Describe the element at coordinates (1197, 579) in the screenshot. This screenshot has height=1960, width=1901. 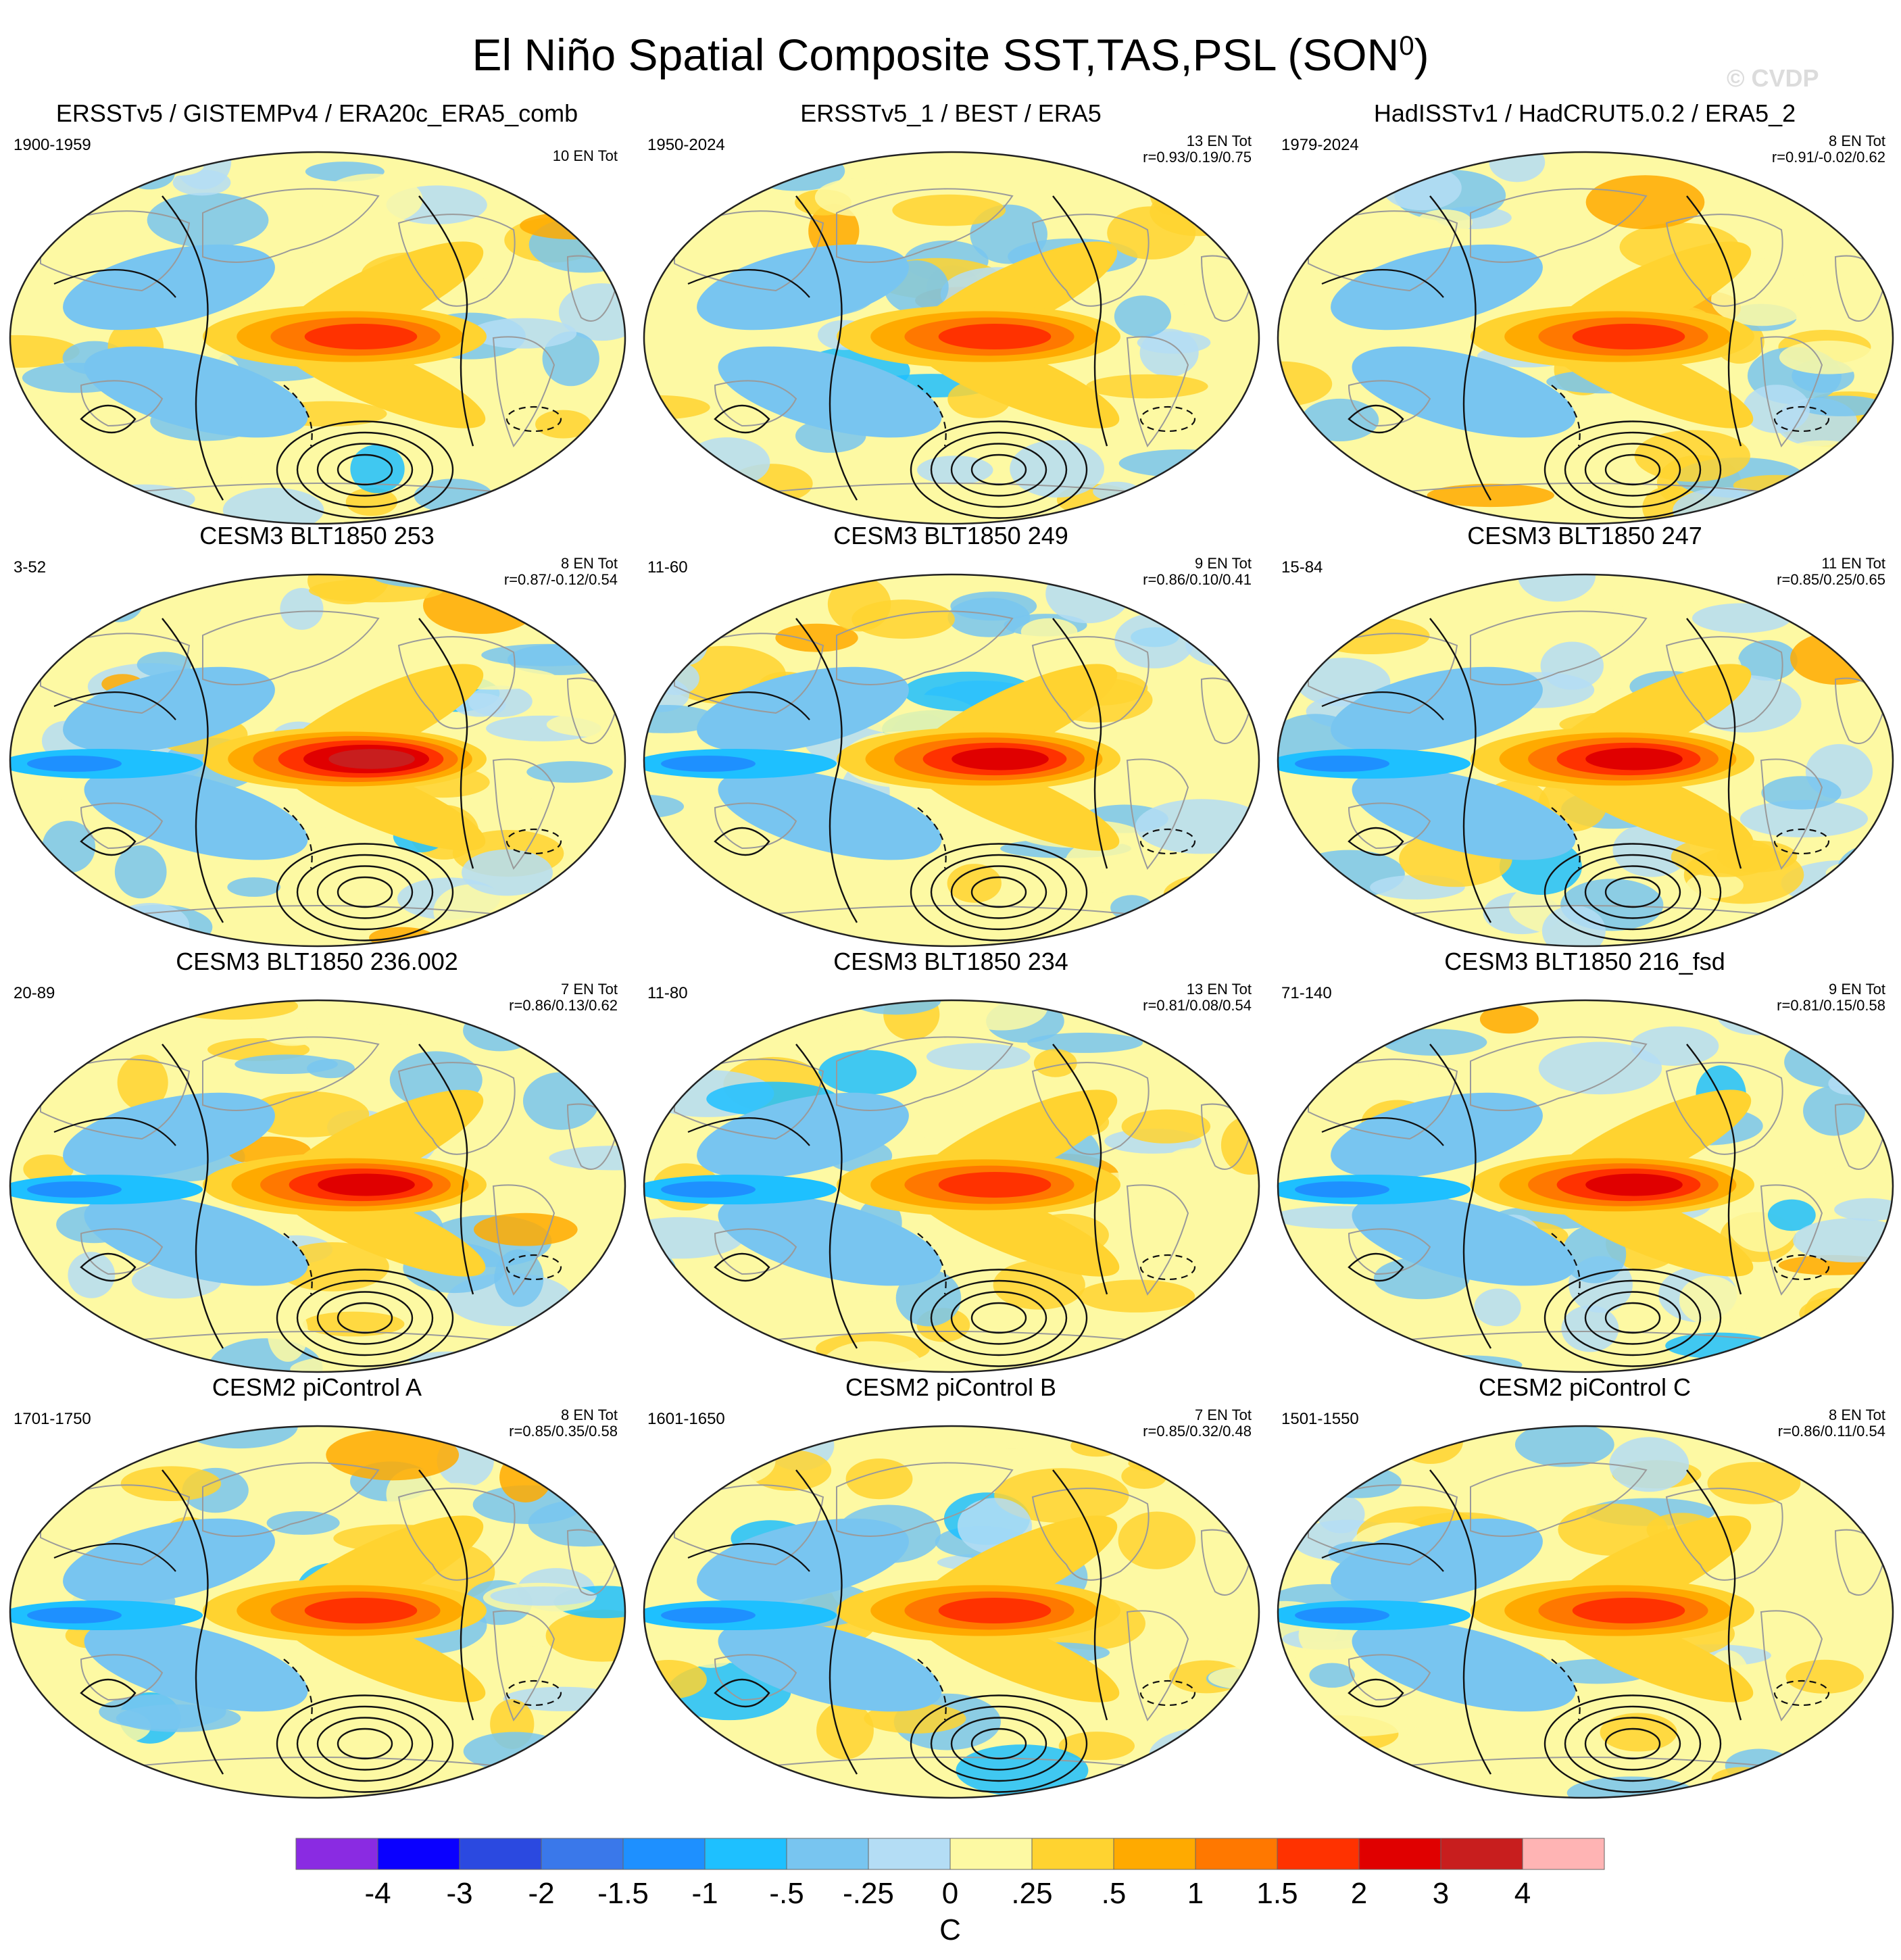
I see `panel-correlation: r=0.86/0.10/0.41` at that location.